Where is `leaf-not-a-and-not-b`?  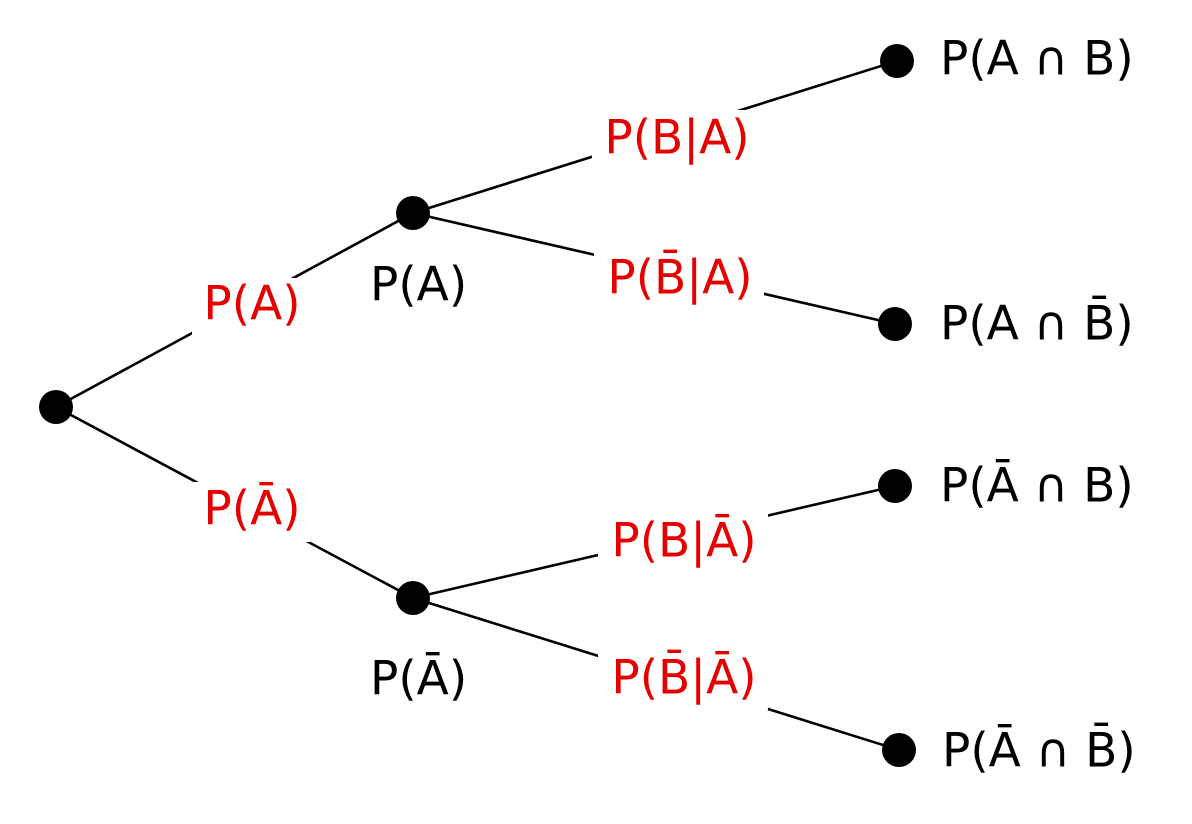 leaf-not-a-and-not-b is located at coordinates (899, 750).